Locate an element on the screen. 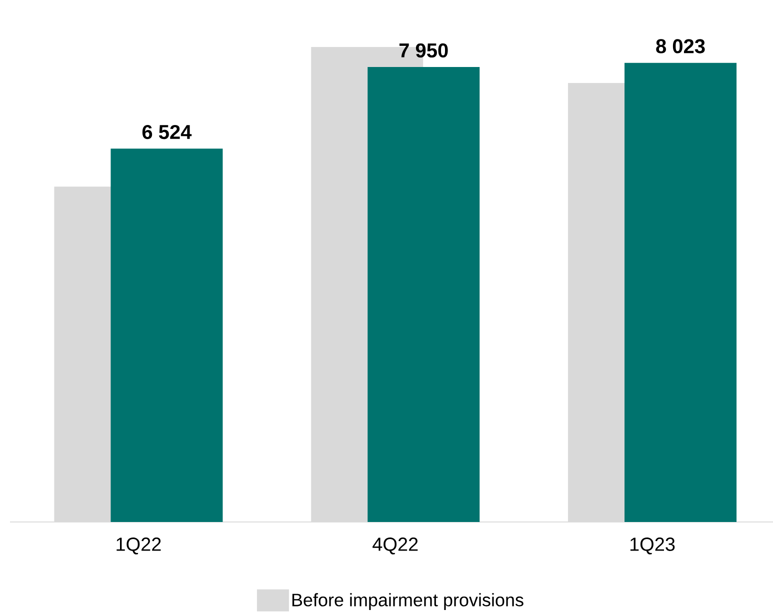  x-tick-label: 1Q22 is located at coordinates (138, 546).